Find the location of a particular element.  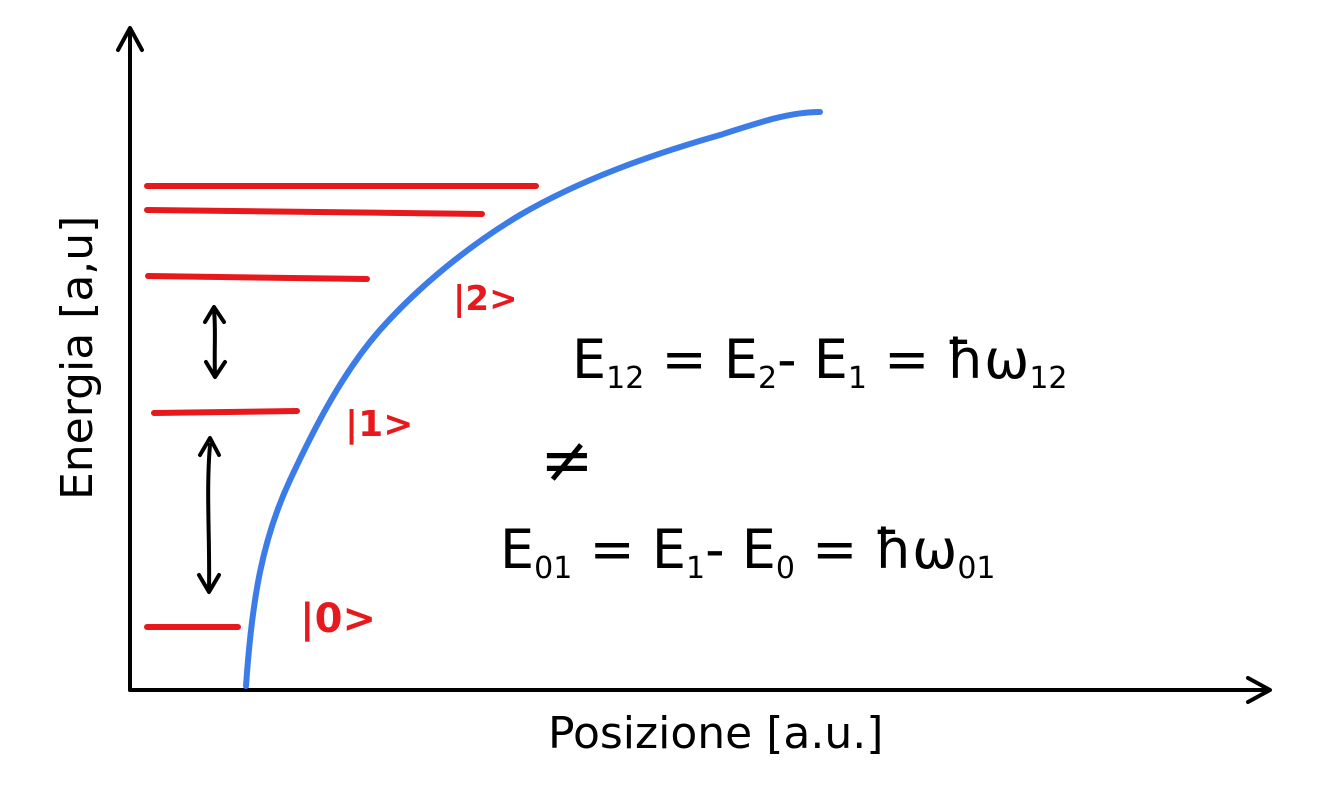

eq12-mid-sub: 2 is located at coordinates (767, 378).